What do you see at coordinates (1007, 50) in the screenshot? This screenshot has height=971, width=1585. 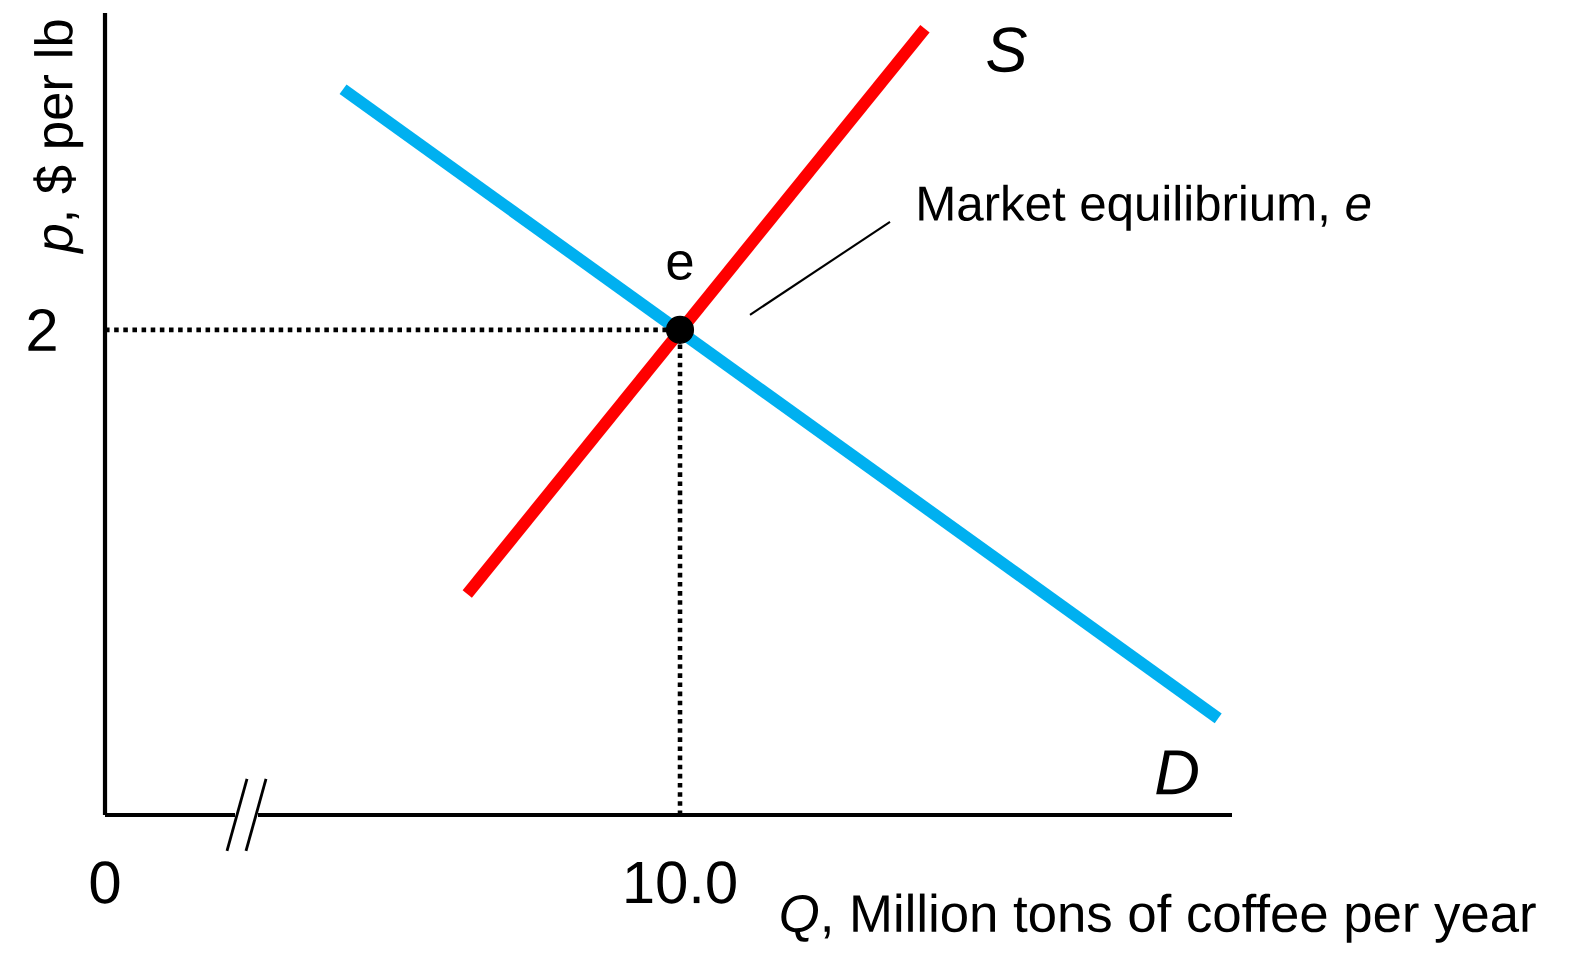 I see `series-label: S` at bounding box center [1007, 50].